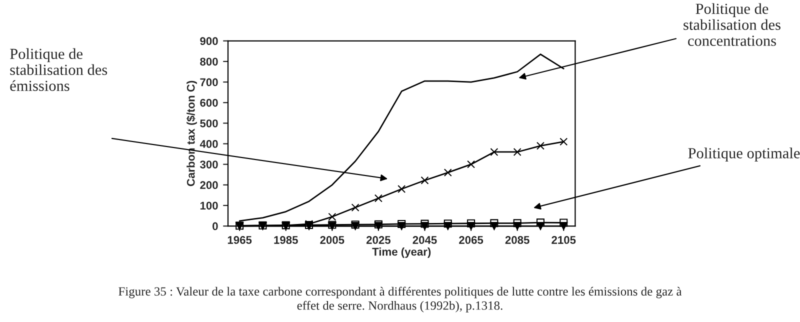 The width and height of the screenshot is (800, 322). What do you see at coordinates (471, 240) in the screenshot?
I see `x-tick-label: 2065` at bounding box center [471, 240].